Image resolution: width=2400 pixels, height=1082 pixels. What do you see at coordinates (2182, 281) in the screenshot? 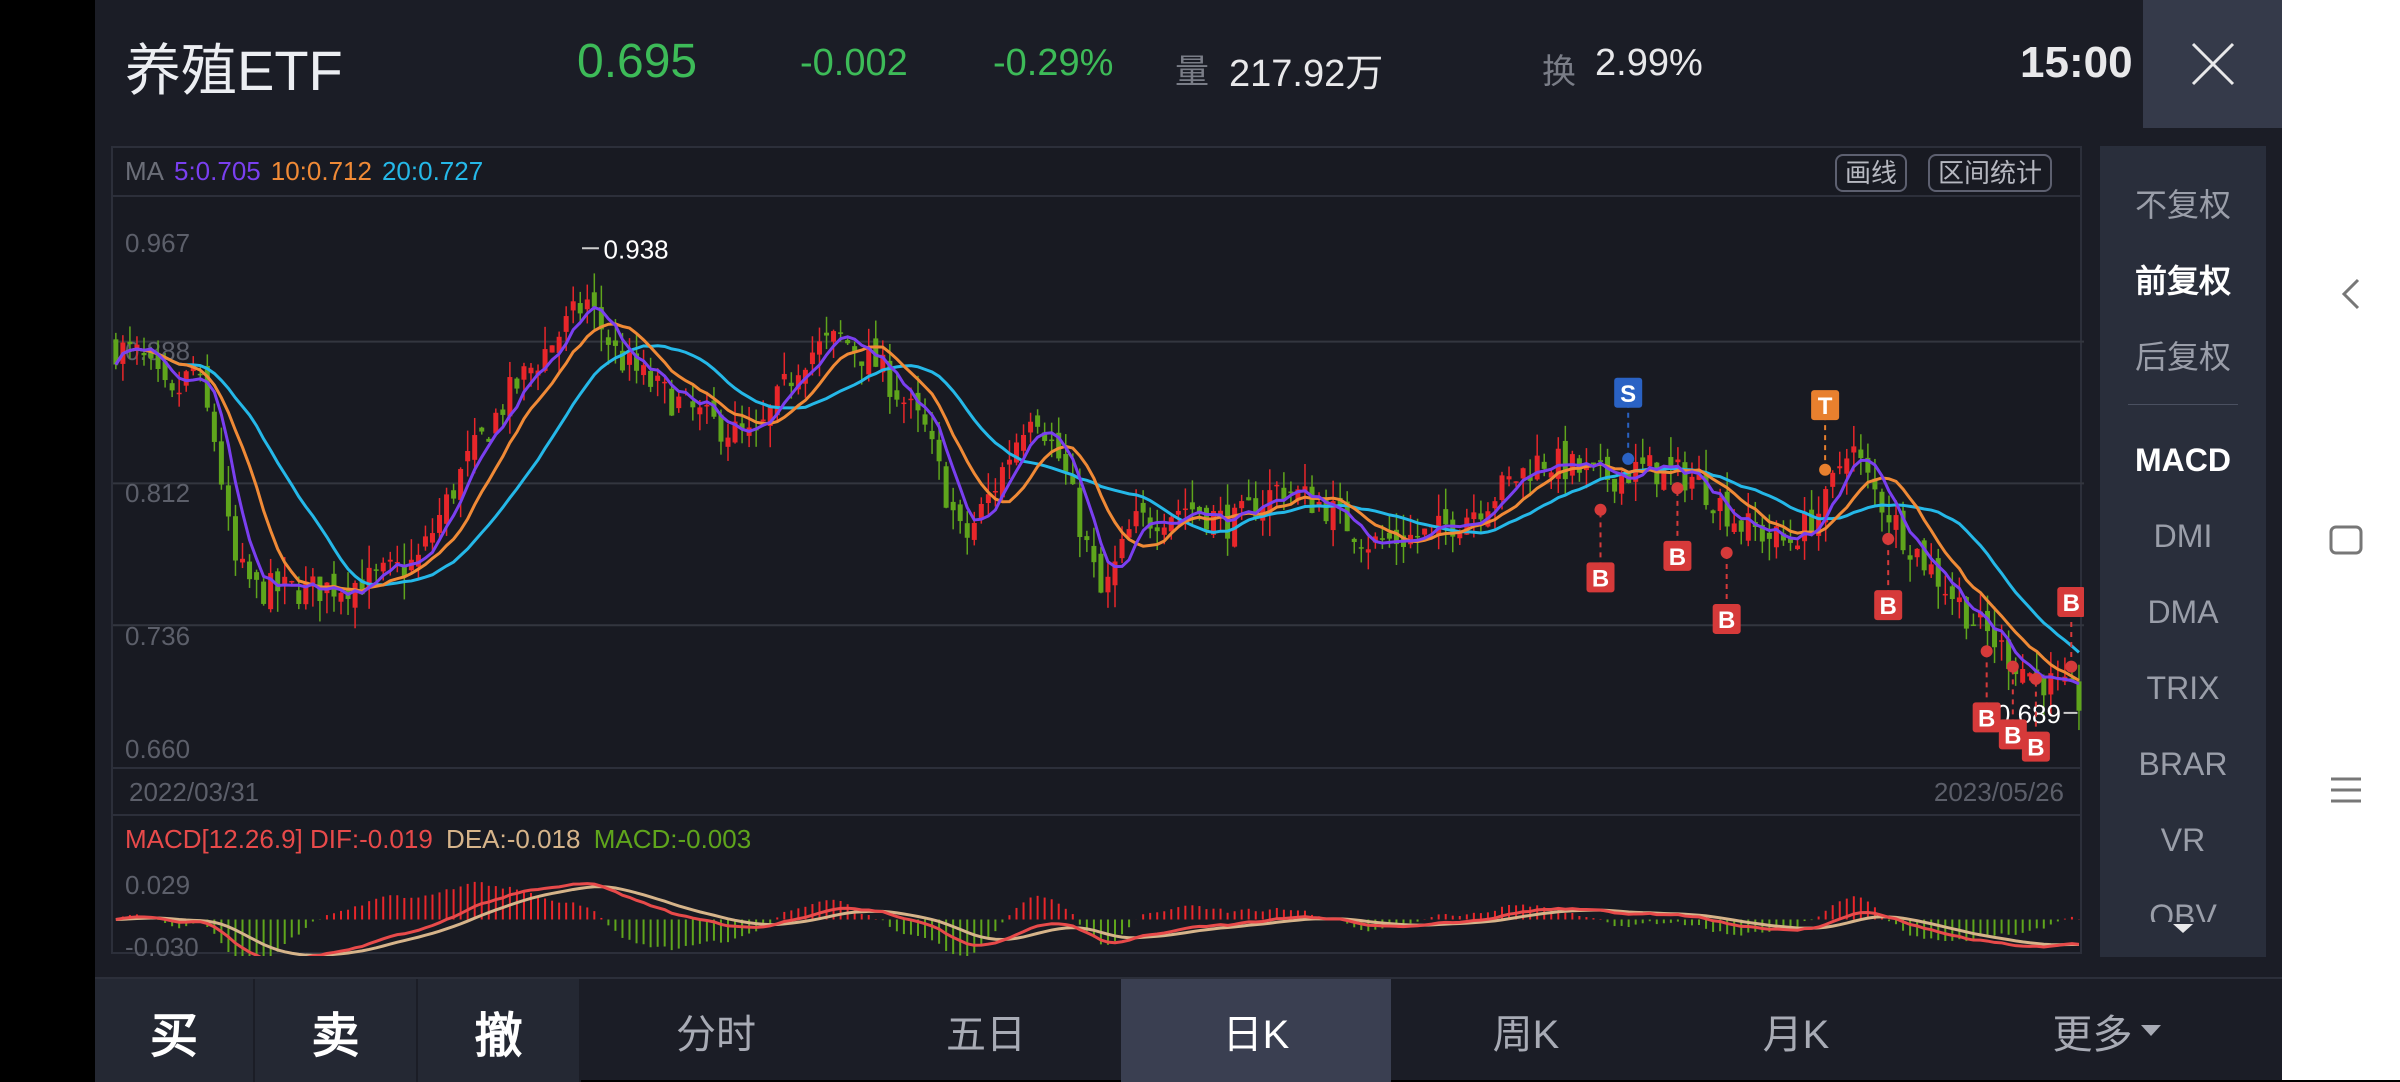
I see `adjust-forward: 前复权` at bounding box center [2182, 281].